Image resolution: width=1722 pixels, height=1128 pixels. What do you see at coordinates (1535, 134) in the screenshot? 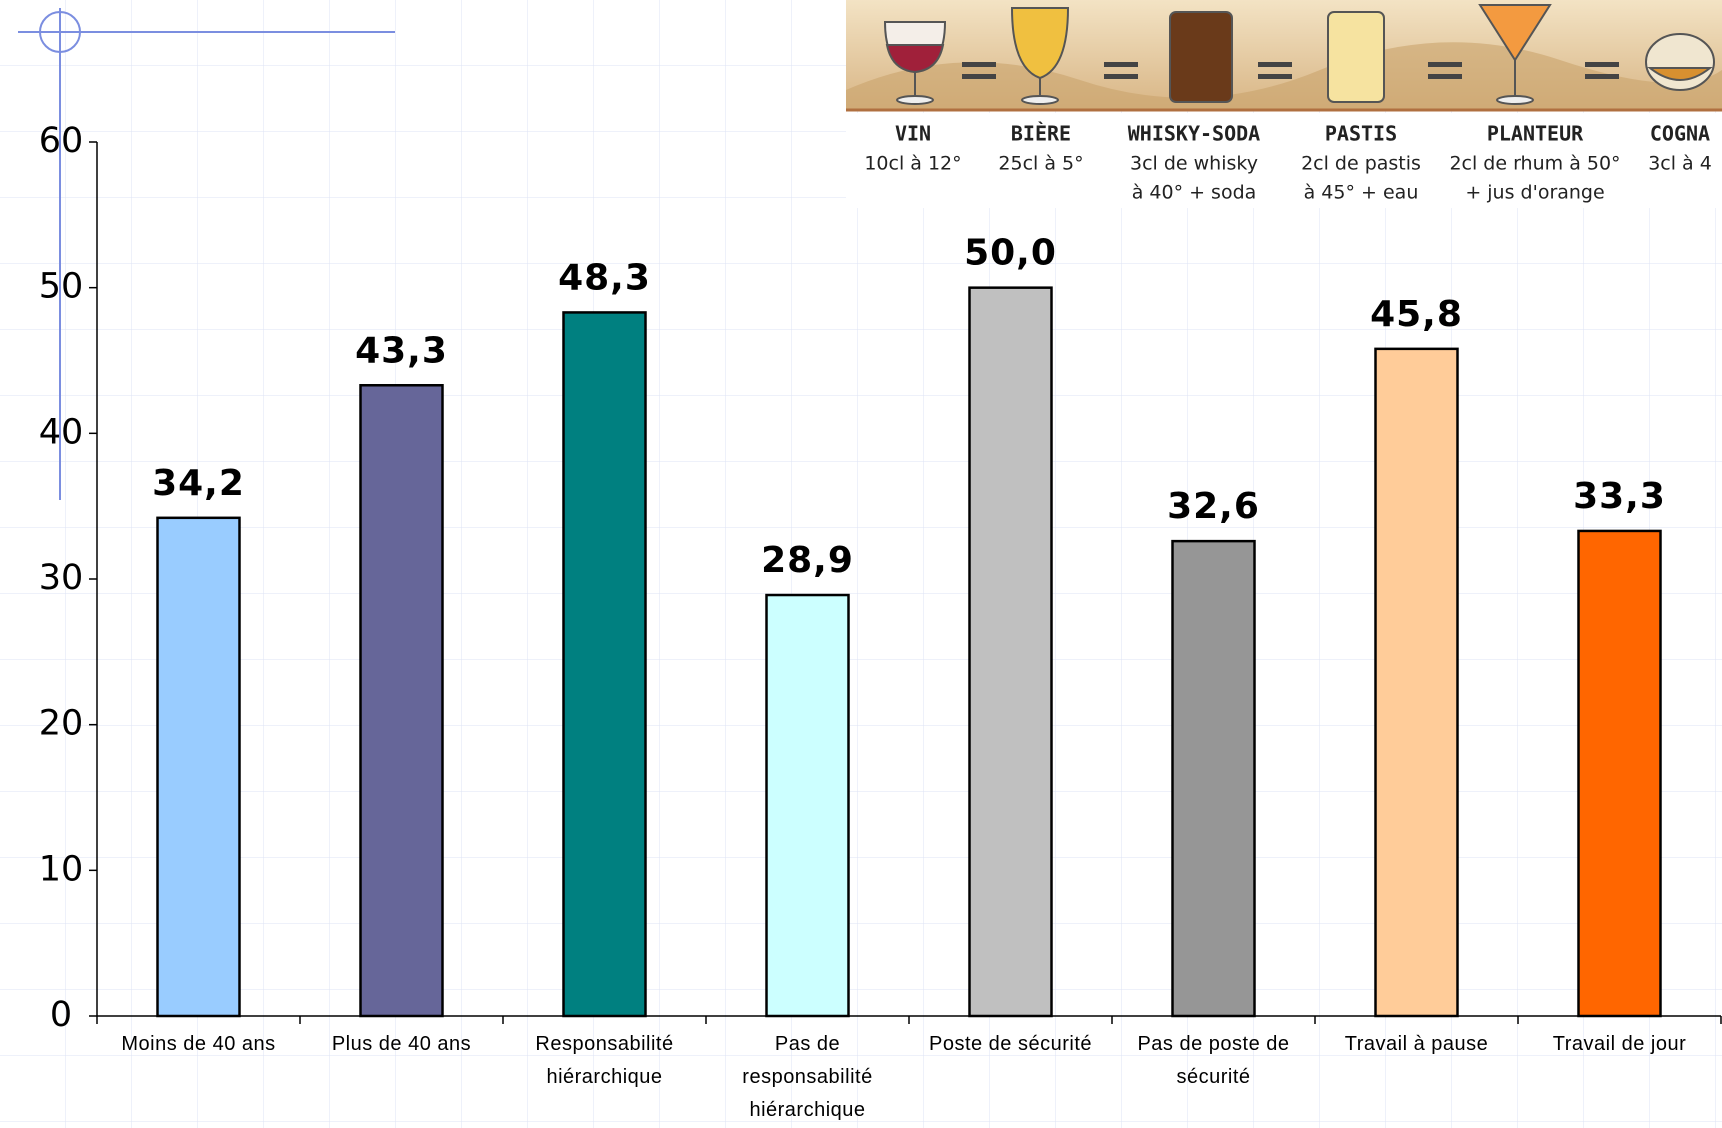
I see `drink-name: PLANTEUR` at bounding box center [1535, 134].